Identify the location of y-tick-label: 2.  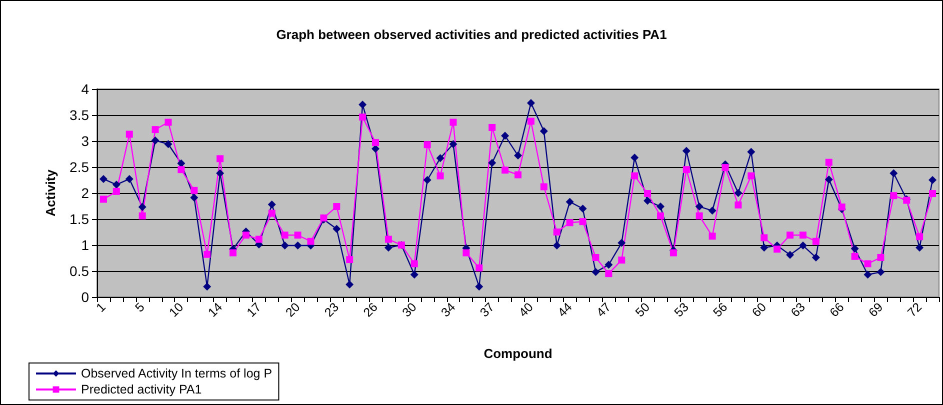
(85, 193).